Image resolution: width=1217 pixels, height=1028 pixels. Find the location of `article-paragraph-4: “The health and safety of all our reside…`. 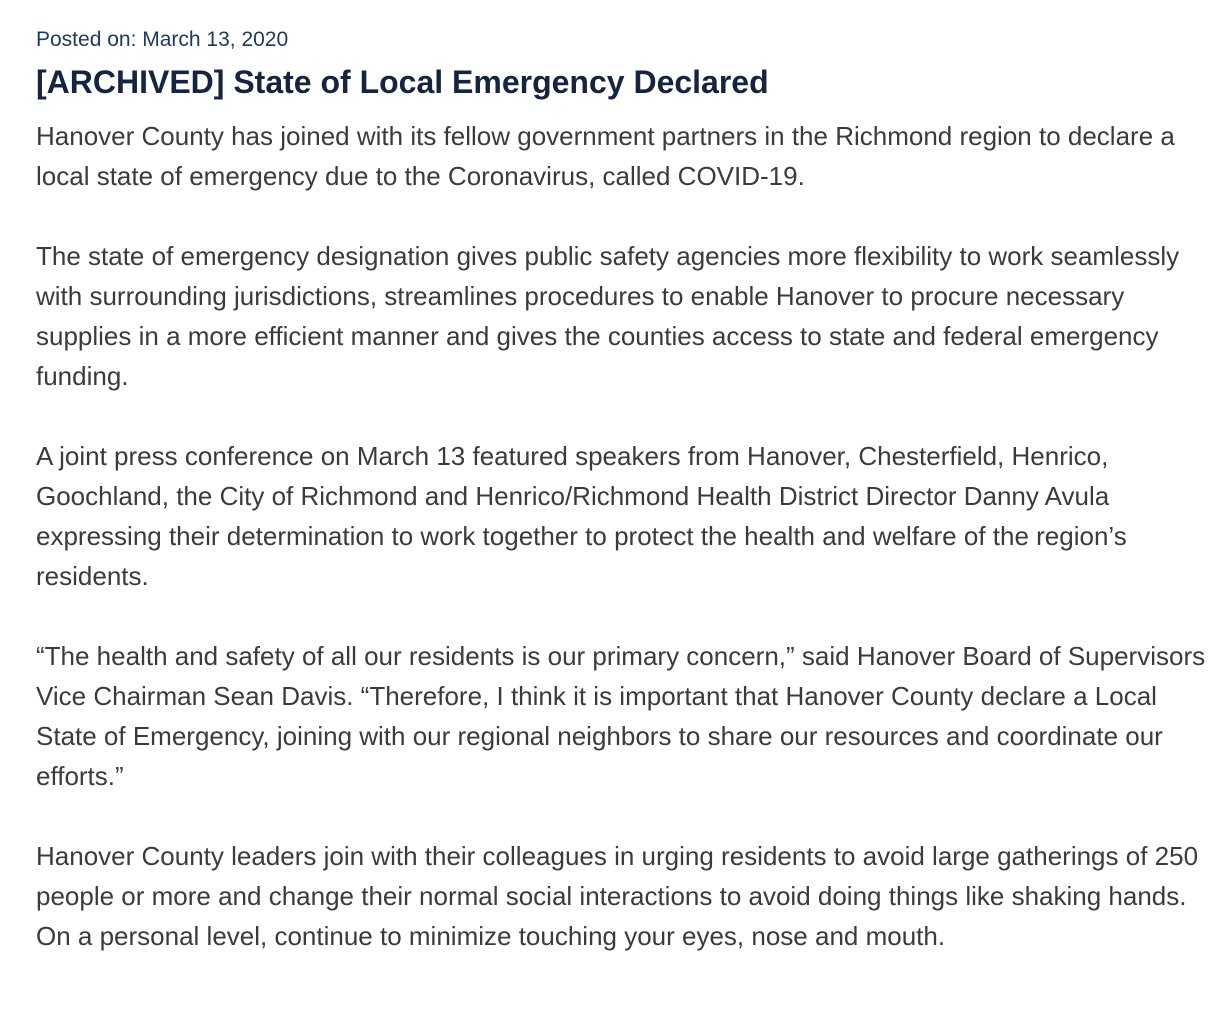

article-paragraph-4: “The health and safety of all our reside… is located at coordinates (621, 716).